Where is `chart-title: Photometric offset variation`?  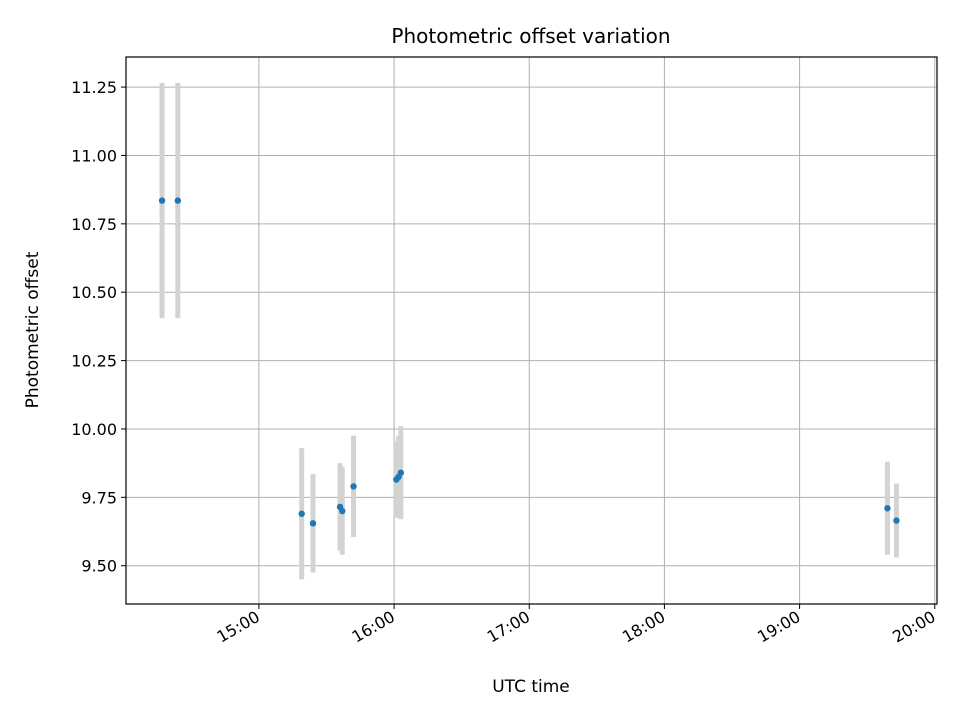
chart-title: Photometric offset variation is located at coordinates (530, 36).